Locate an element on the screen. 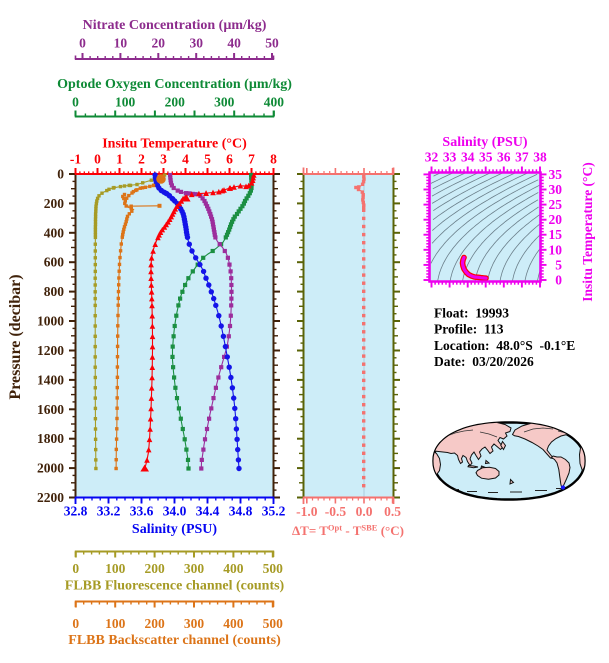 This screenshot has height=663, width=609. svg-text: -0.5 is located at coordinates (336, 511).